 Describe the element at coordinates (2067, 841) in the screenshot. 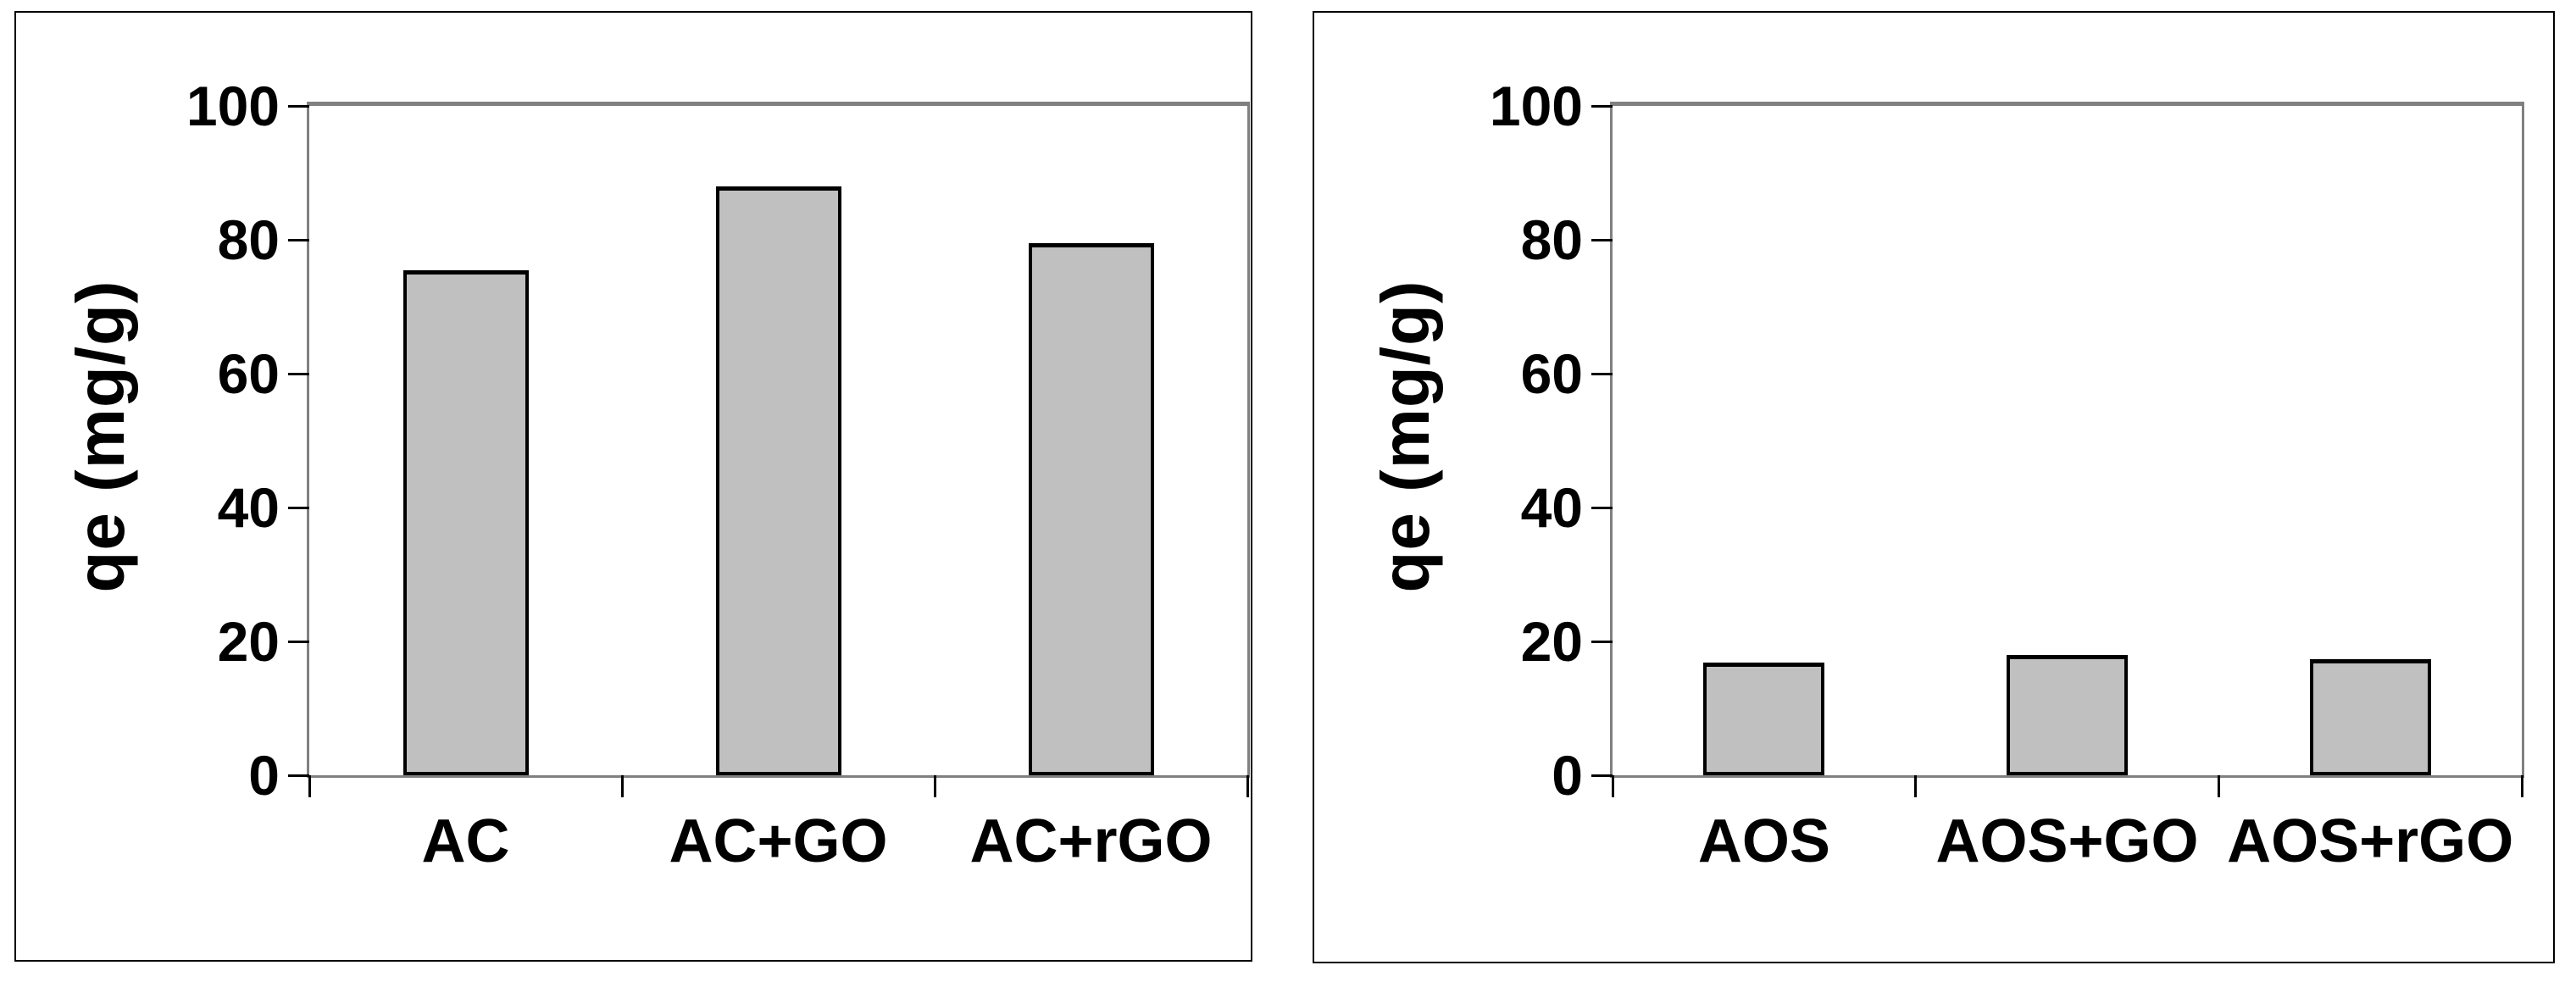

I see `x-category-label: AOS+GO` at that location.